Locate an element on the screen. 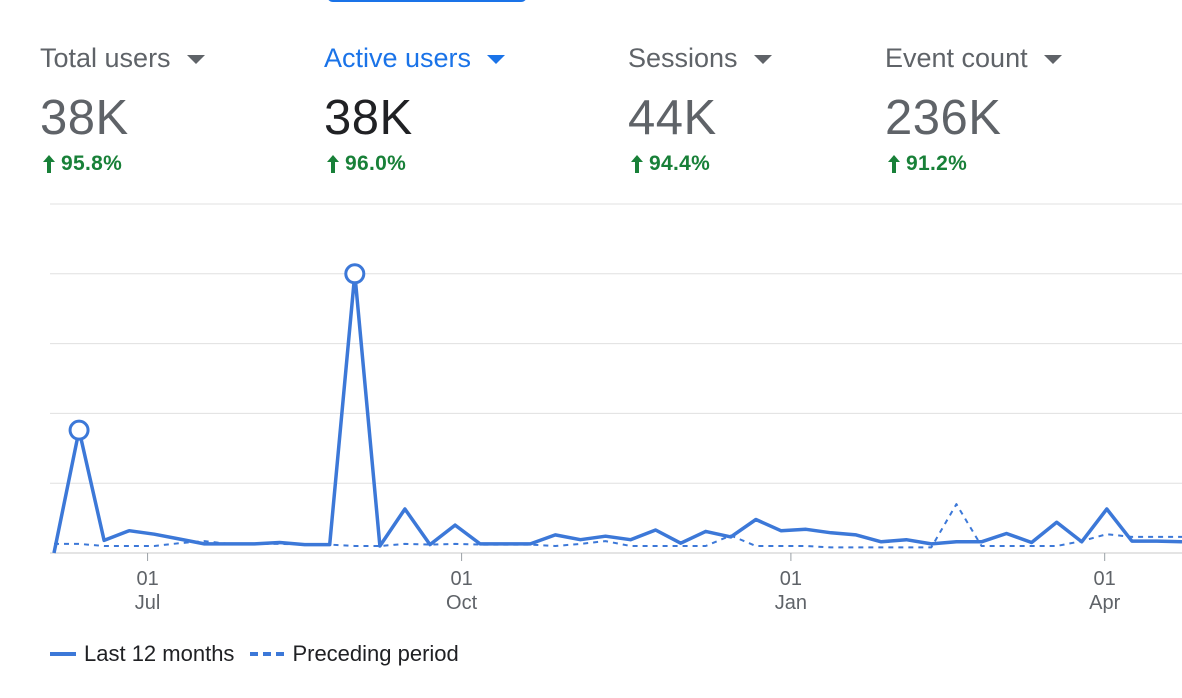  metric-label: Event count is located at coordinates (956, 57).